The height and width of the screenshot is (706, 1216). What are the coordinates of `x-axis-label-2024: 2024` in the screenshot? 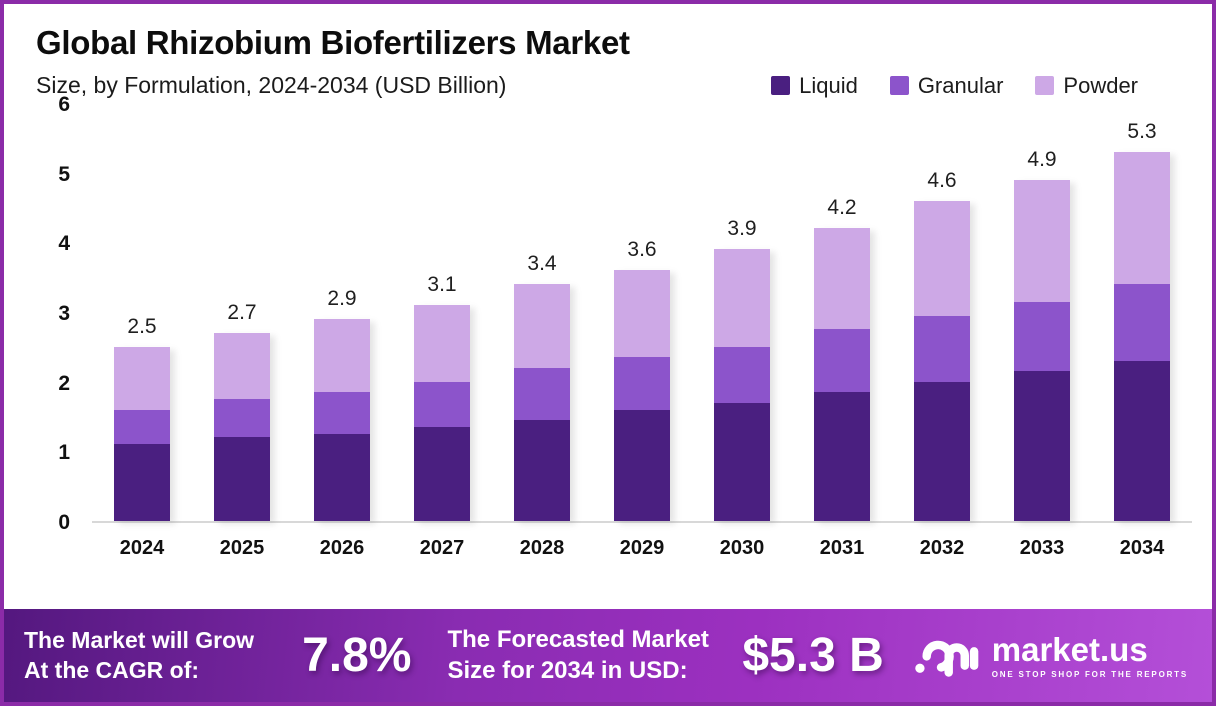 It's located at (142, 548).